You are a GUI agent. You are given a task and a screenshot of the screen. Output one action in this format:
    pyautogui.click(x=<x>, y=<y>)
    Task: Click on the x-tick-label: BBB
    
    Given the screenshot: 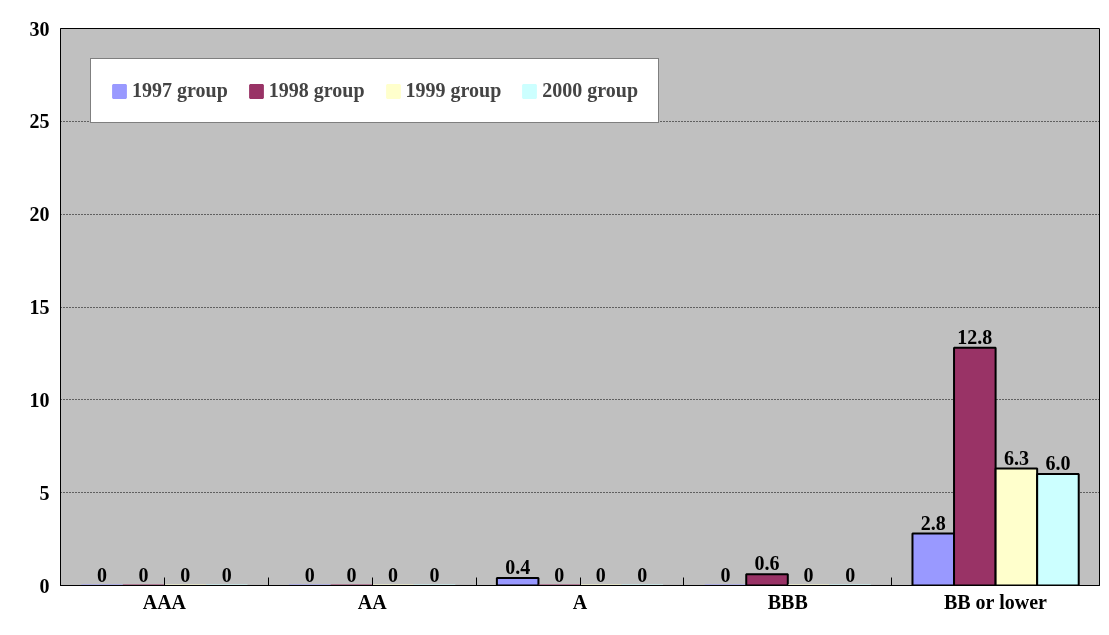 What is the action you would take?
    pyautogui.click(x=787, y=601)
    